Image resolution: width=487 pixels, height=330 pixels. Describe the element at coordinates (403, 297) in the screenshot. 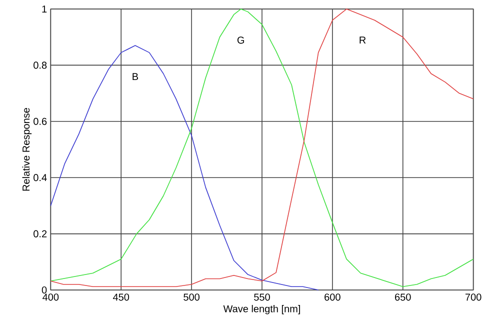

I see `x-tick-label: 650` at that location.